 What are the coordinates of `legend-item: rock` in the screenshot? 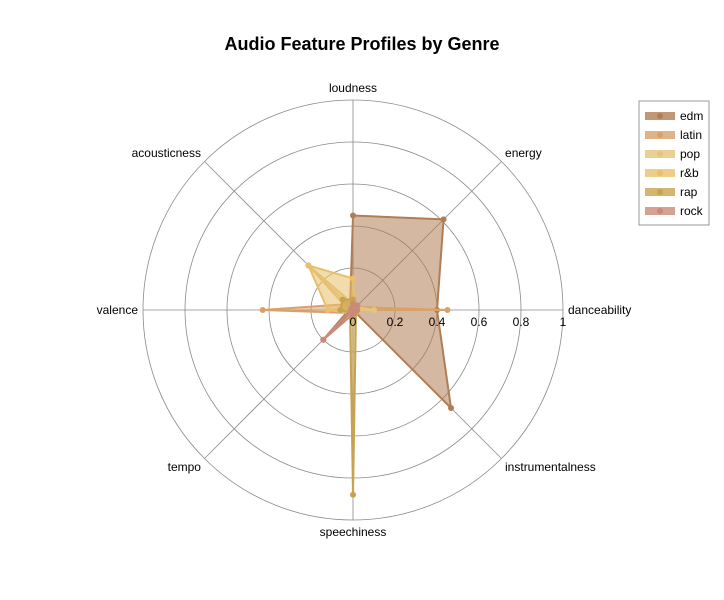 It's located at (674, 211).